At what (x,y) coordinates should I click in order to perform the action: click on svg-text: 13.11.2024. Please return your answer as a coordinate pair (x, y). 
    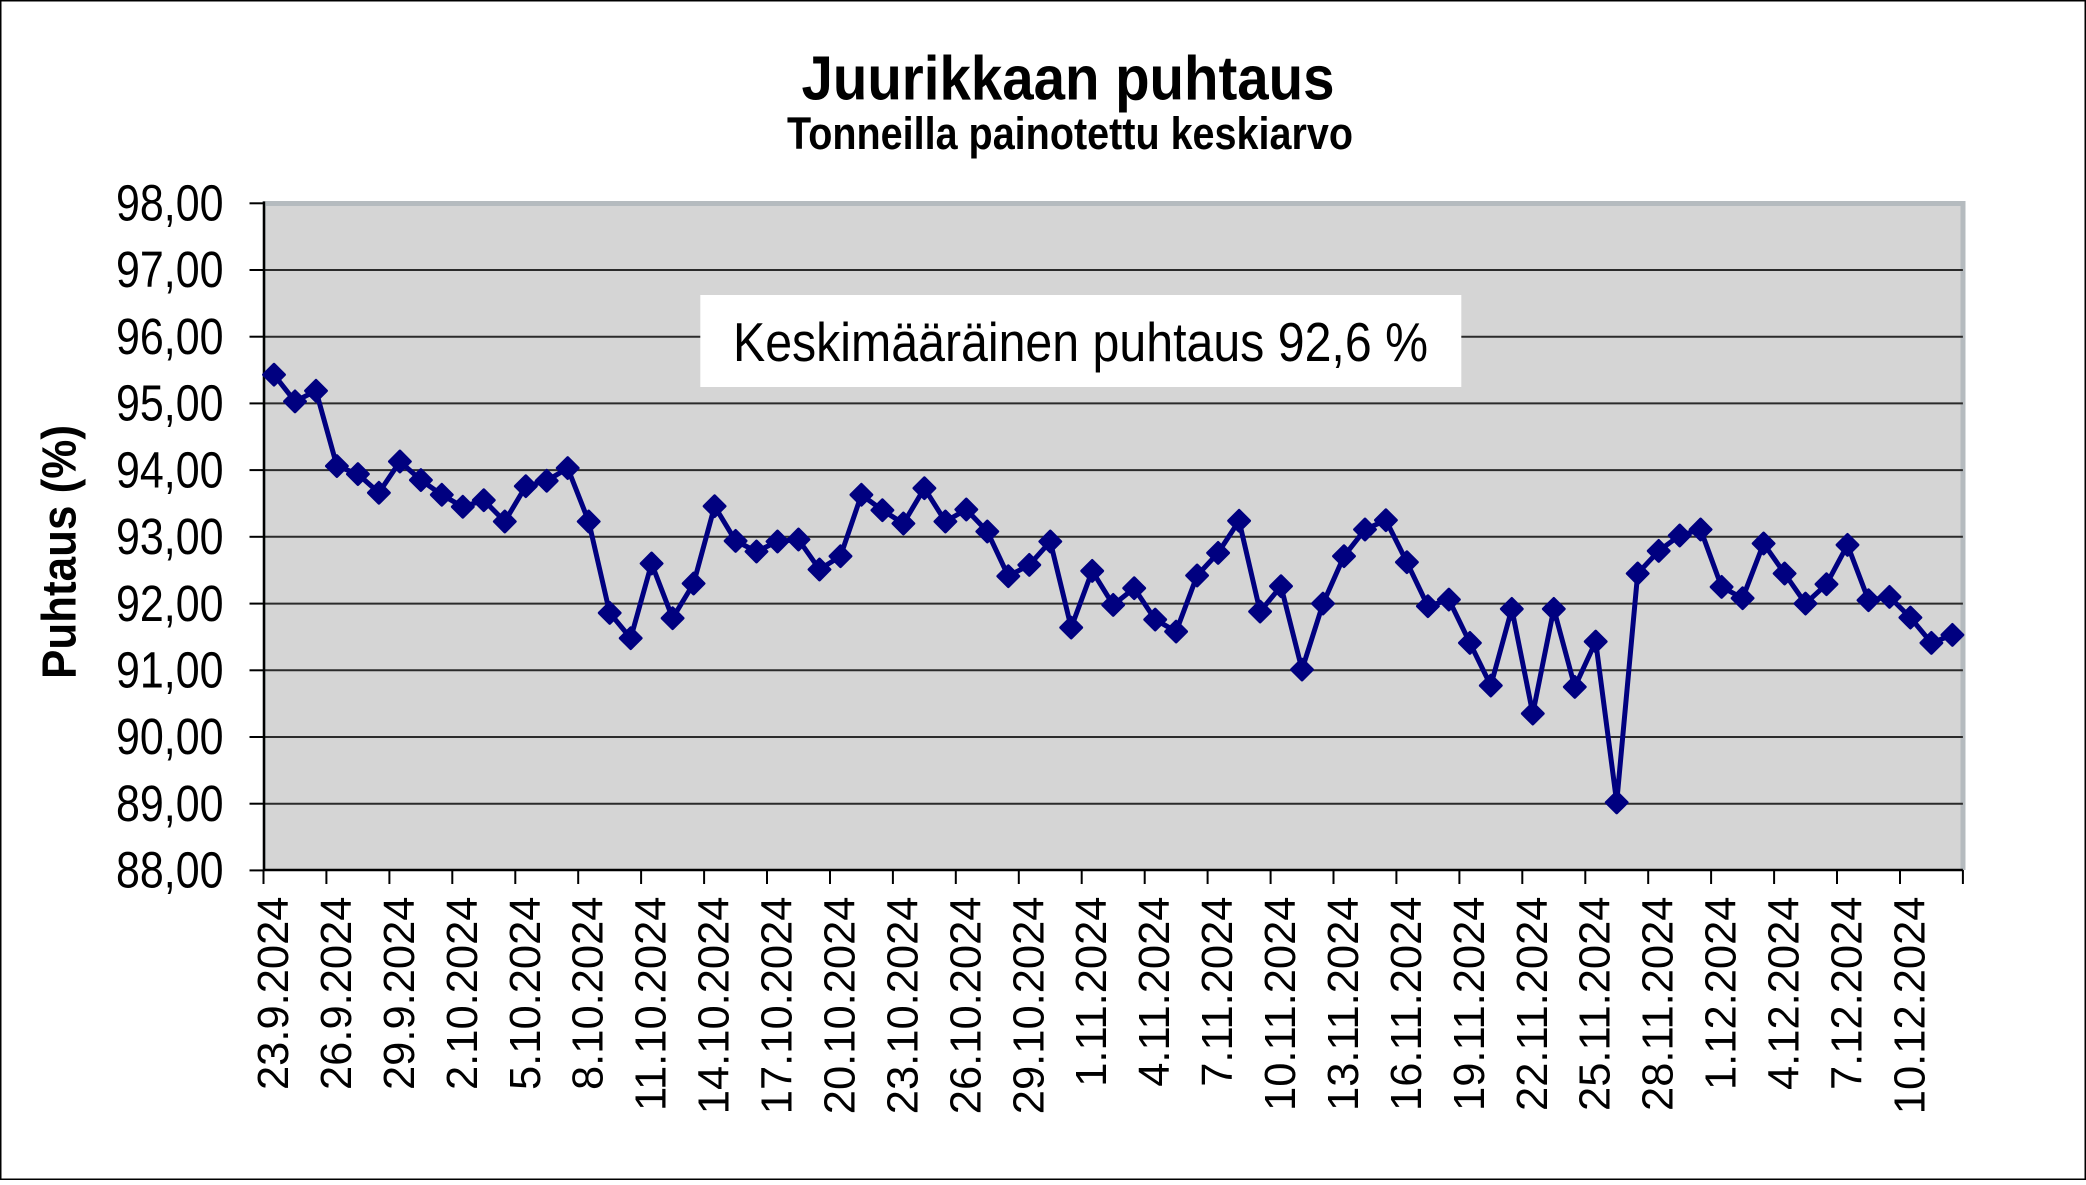
    Looking at the image, I should click on (1344, 1004).